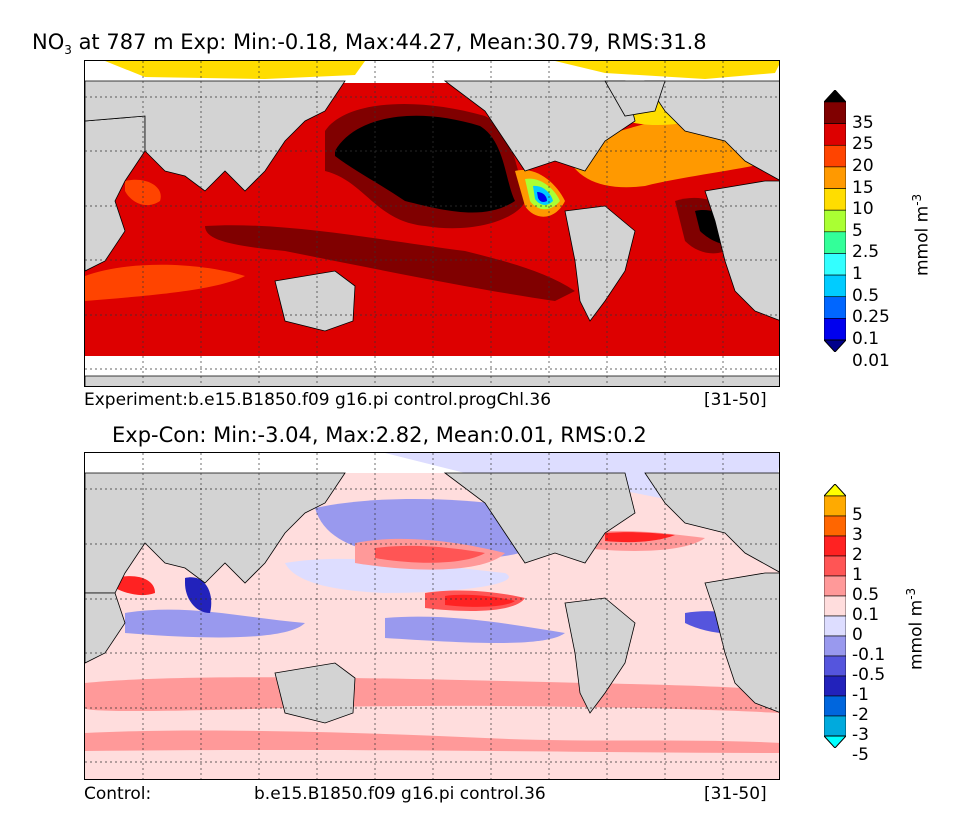 The width and height of the screenshot is (963, 833). Describe the element at coordinates (118, 794) in the screenshot. I see `panel2-caption-left: Control:` at that location.